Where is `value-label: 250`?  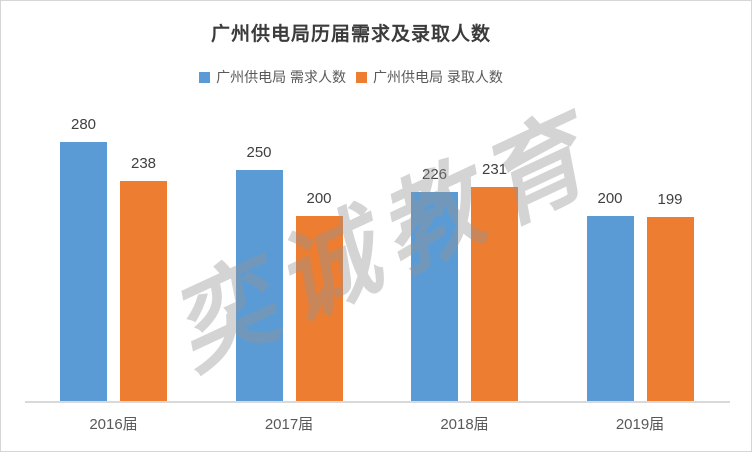 value-label: 250 is located at coordinates (259, 152).